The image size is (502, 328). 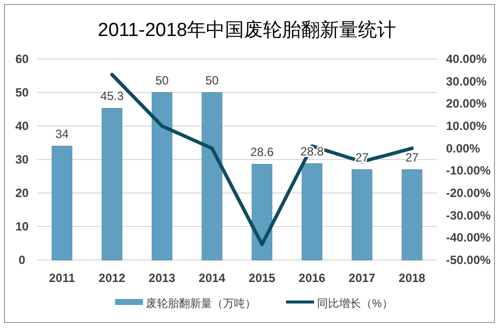 What do you see at coordinates (469, 215) in the screenshot?
I see `y2-tick-label: -30.00%` at bounding box center [469, 215].